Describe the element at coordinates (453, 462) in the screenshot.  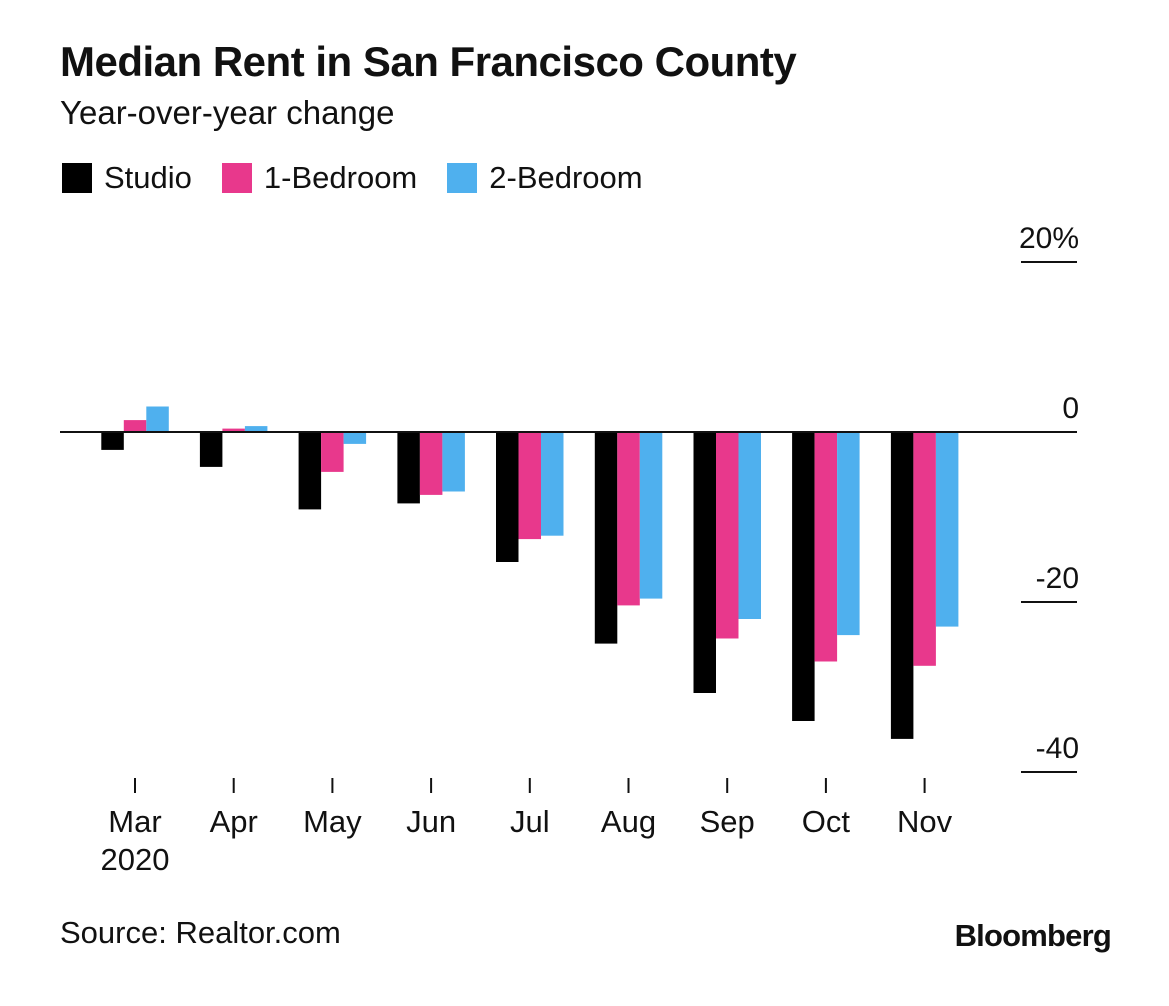
I see `bar-2-bedroom-jun` at that location.